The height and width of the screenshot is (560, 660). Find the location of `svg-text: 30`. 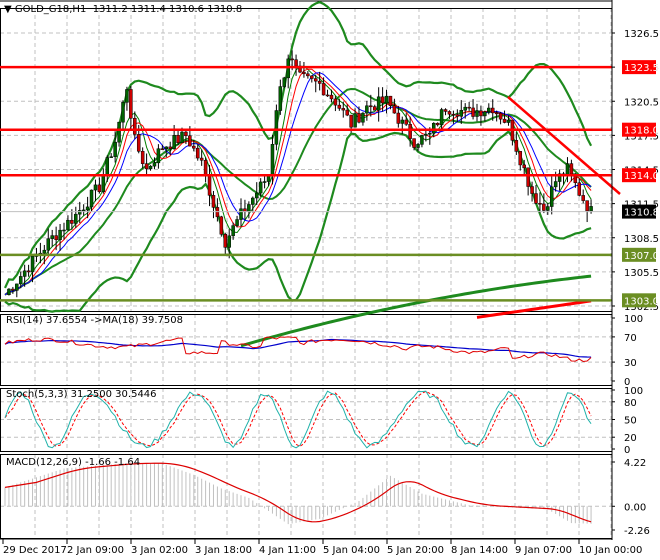

svg-text: 30 is located at coordinates (630, 363).